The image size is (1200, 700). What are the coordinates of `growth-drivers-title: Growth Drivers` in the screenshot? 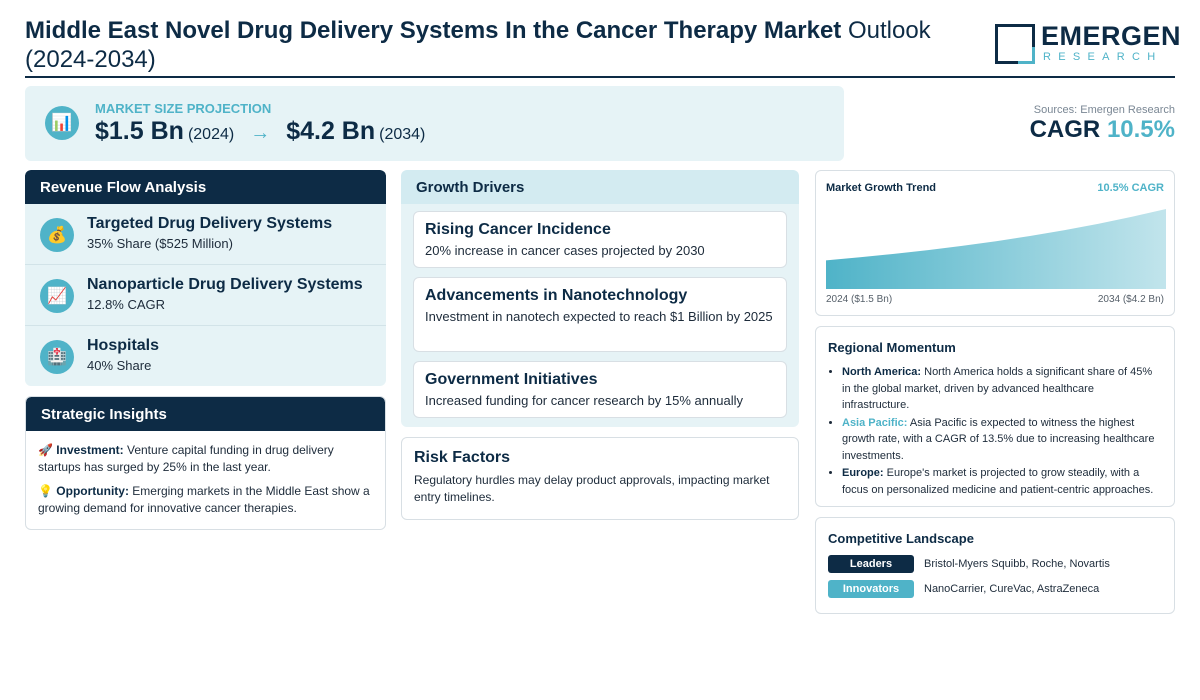 It's located at (600, 187).